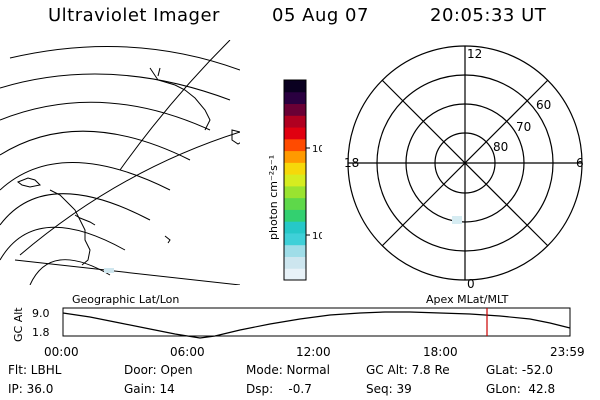 This screenshot has width=600, height=400. I want to click on altitude-curve, so click(316, 325).